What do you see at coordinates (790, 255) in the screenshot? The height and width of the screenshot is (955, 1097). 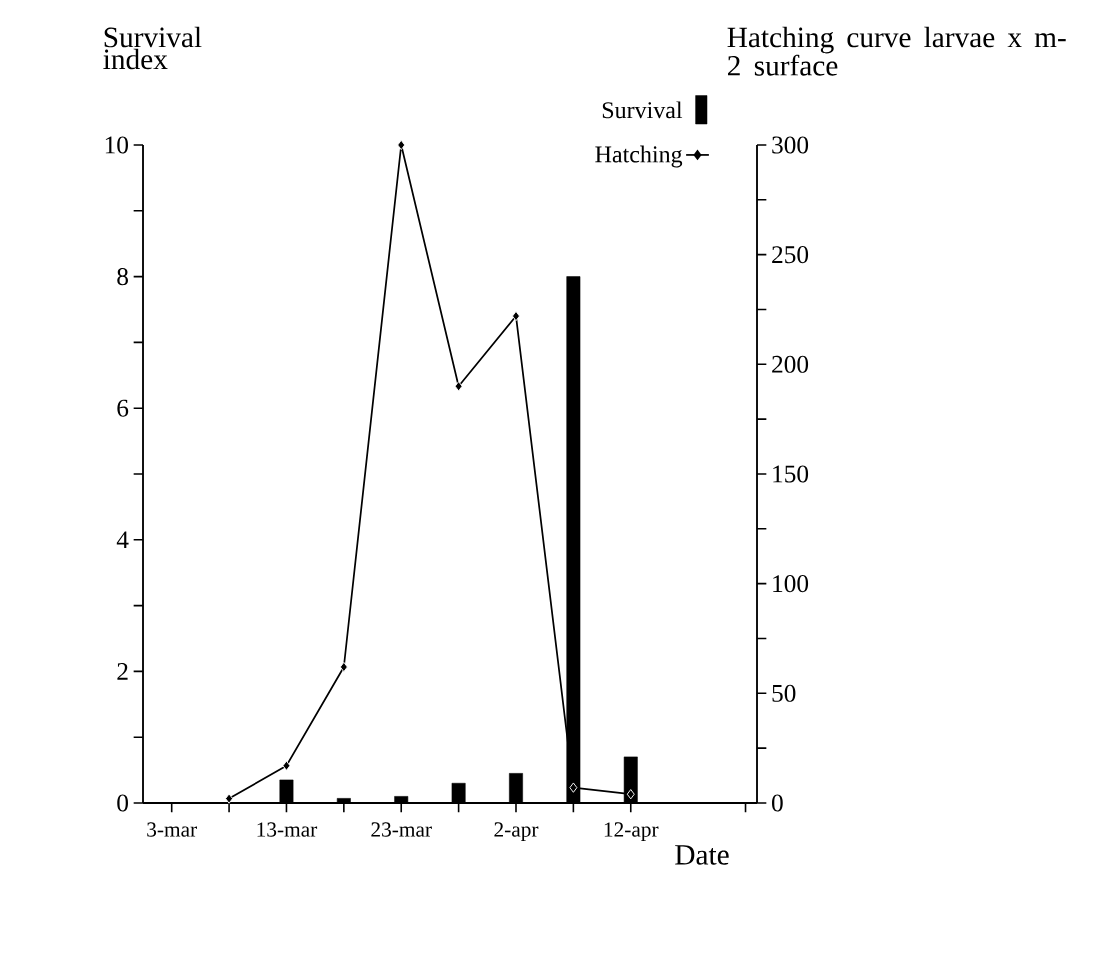 I see `y2-tick-label: 250` at bounding box center [790, 255].